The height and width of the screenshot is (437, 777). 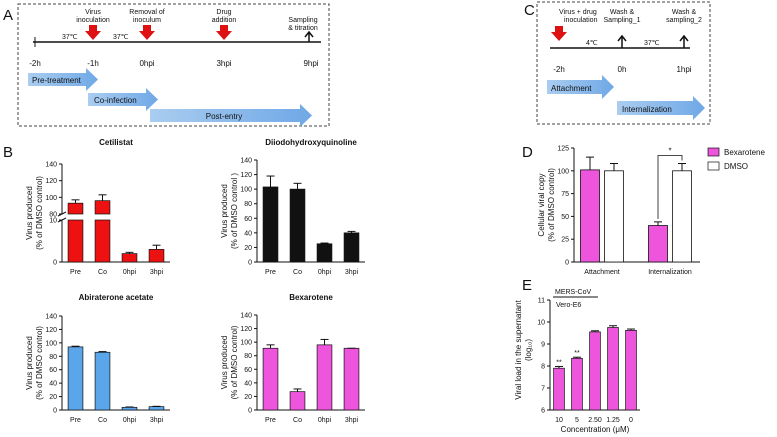 What do you see at coordinates (543, 367) in the screenshot?
I see `y-tick-label: 8` at bounding box center [543, 367].